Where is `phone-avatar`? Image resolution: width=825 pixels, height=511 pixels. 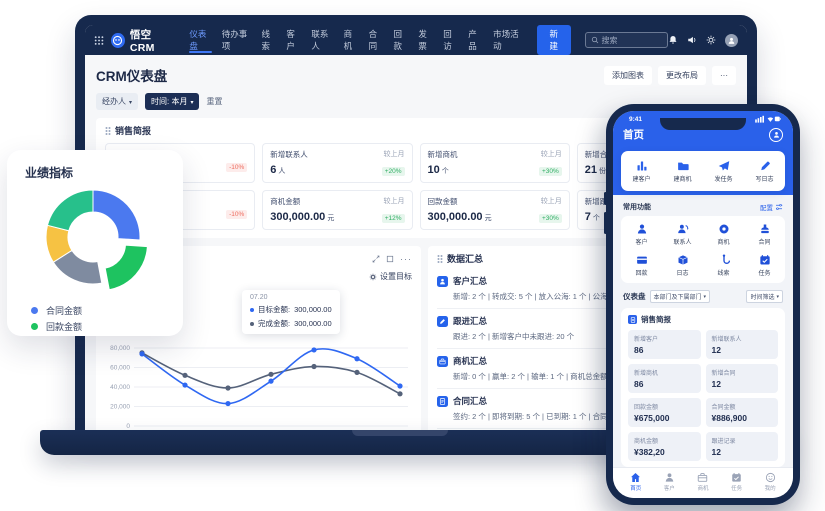 phone-avatar is located at coordinates (776, 134).